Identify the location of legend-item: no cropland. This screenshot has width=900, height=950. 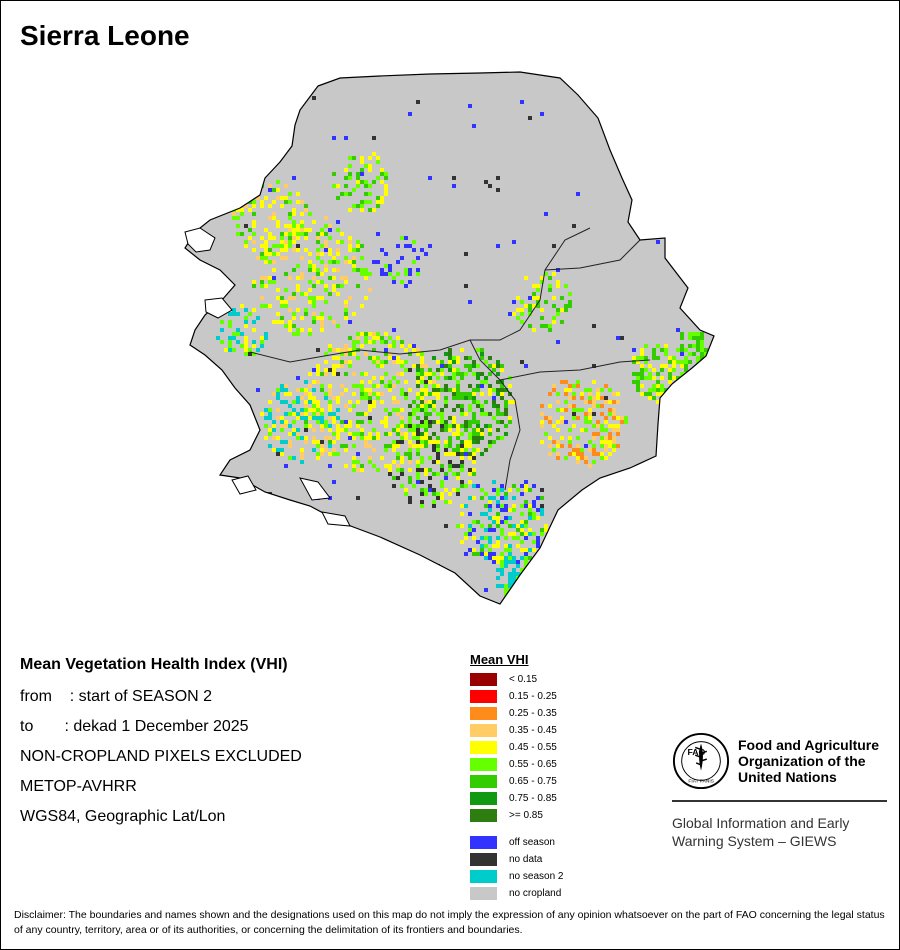
(540, 893).